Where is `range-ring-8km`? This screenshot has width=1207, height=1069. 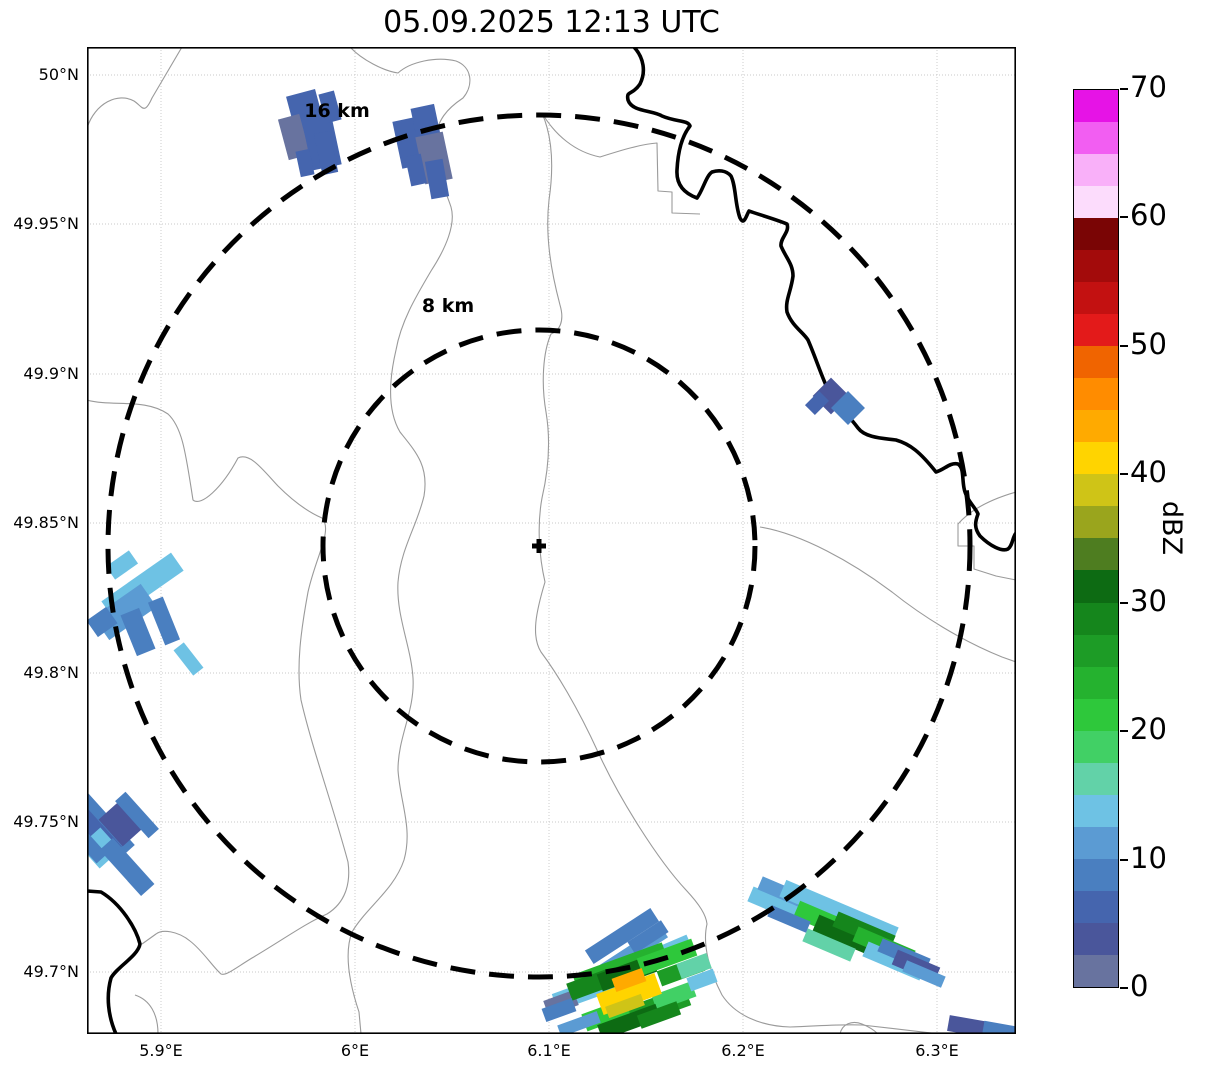
range-ring-8km is located at coordinates (539, 546).